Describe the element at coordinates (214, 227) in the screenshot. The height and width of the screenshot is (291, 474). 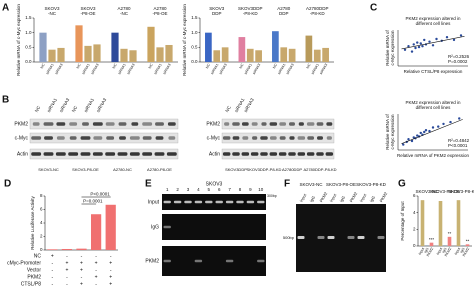
I see `gel` at that location.